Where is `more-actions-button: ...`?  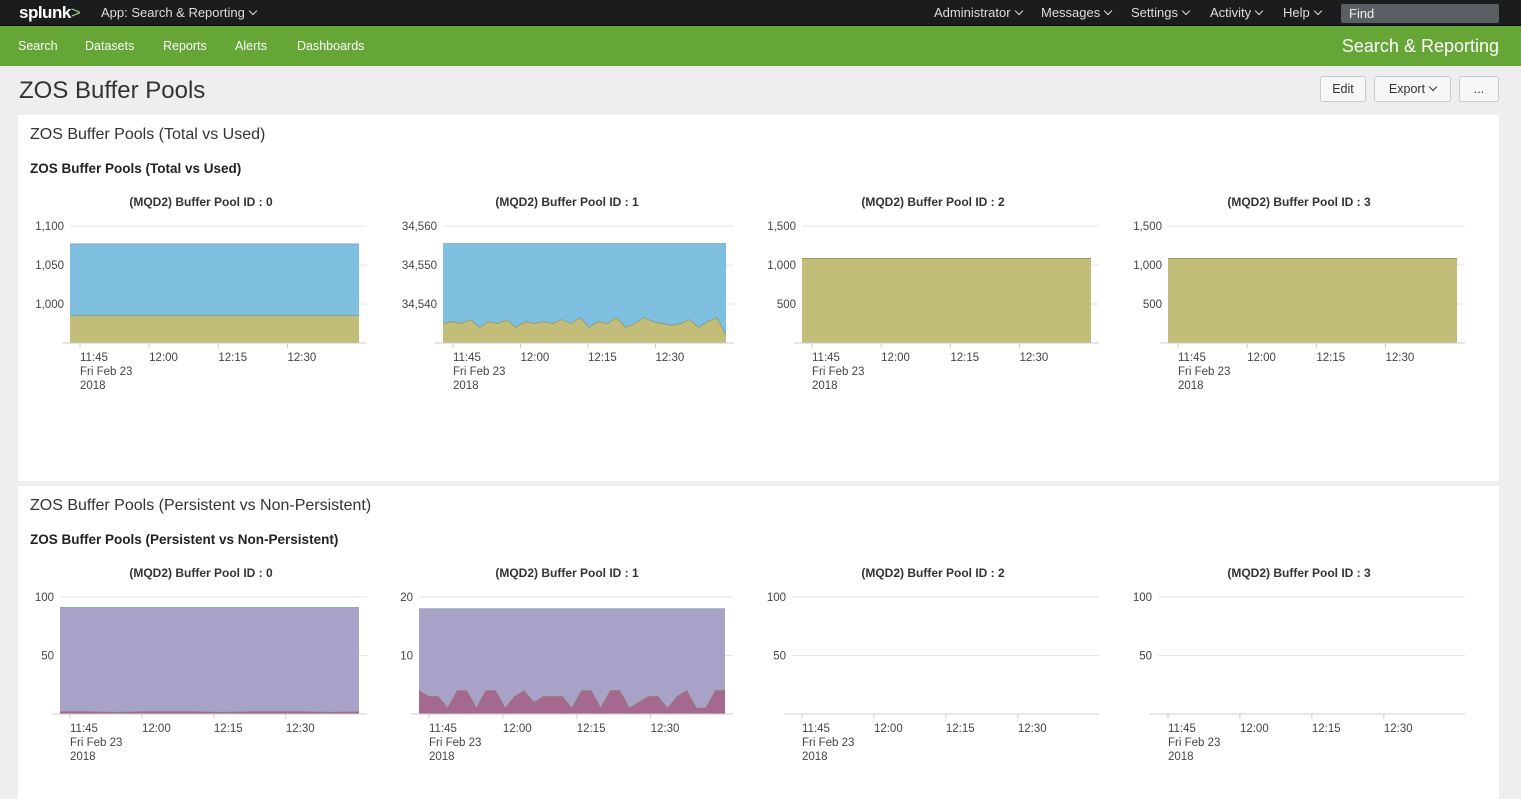 more-actions-button: ... is located at coordinates (1479, 89).